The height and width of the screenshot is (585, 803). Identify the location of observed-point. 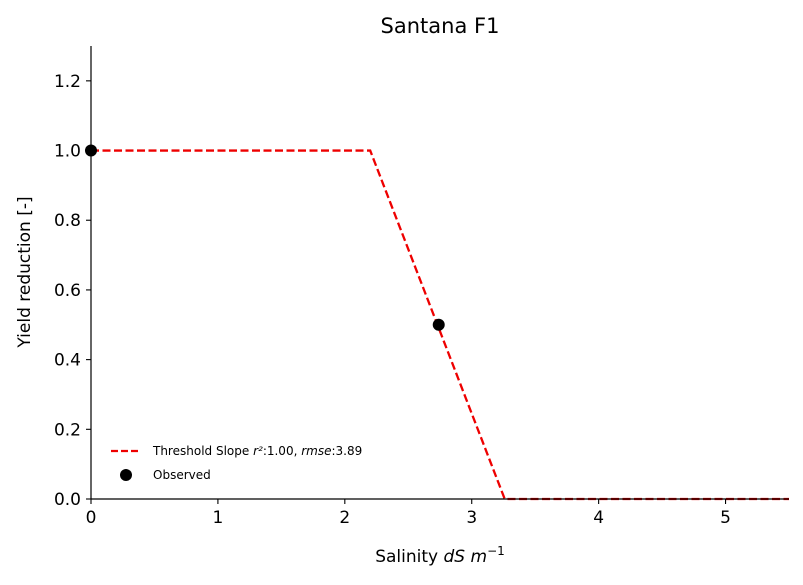
(438, 324).